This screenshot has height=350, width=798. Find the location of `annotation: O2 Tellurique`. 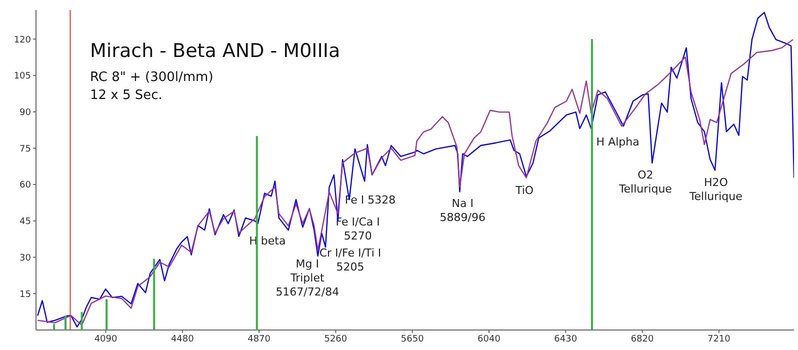

annotation: O2 Tellurique is located at coordinates (645, 182).